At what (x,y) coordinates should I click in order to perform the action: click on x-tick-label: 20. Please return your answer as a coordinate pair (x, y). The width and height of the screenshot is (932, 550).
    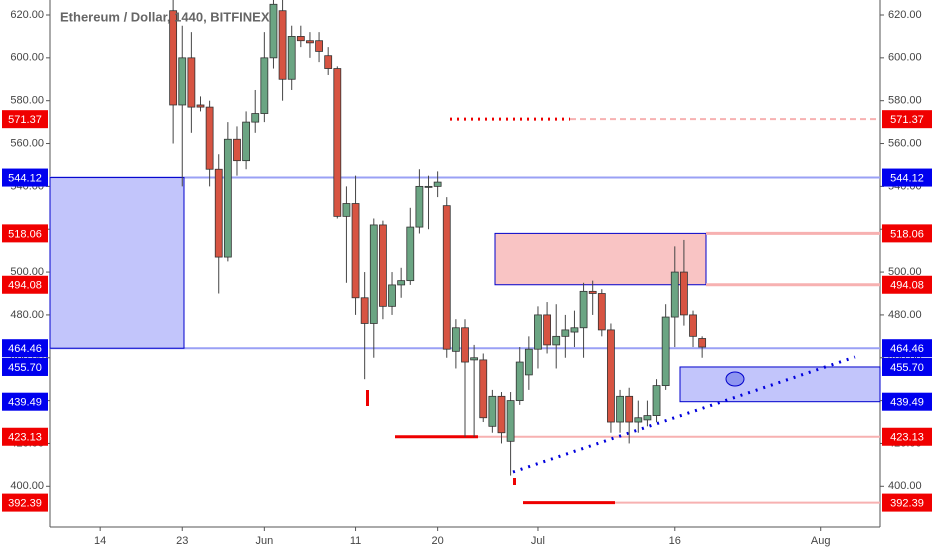
    Looking at the image, I should click on (438, 541).